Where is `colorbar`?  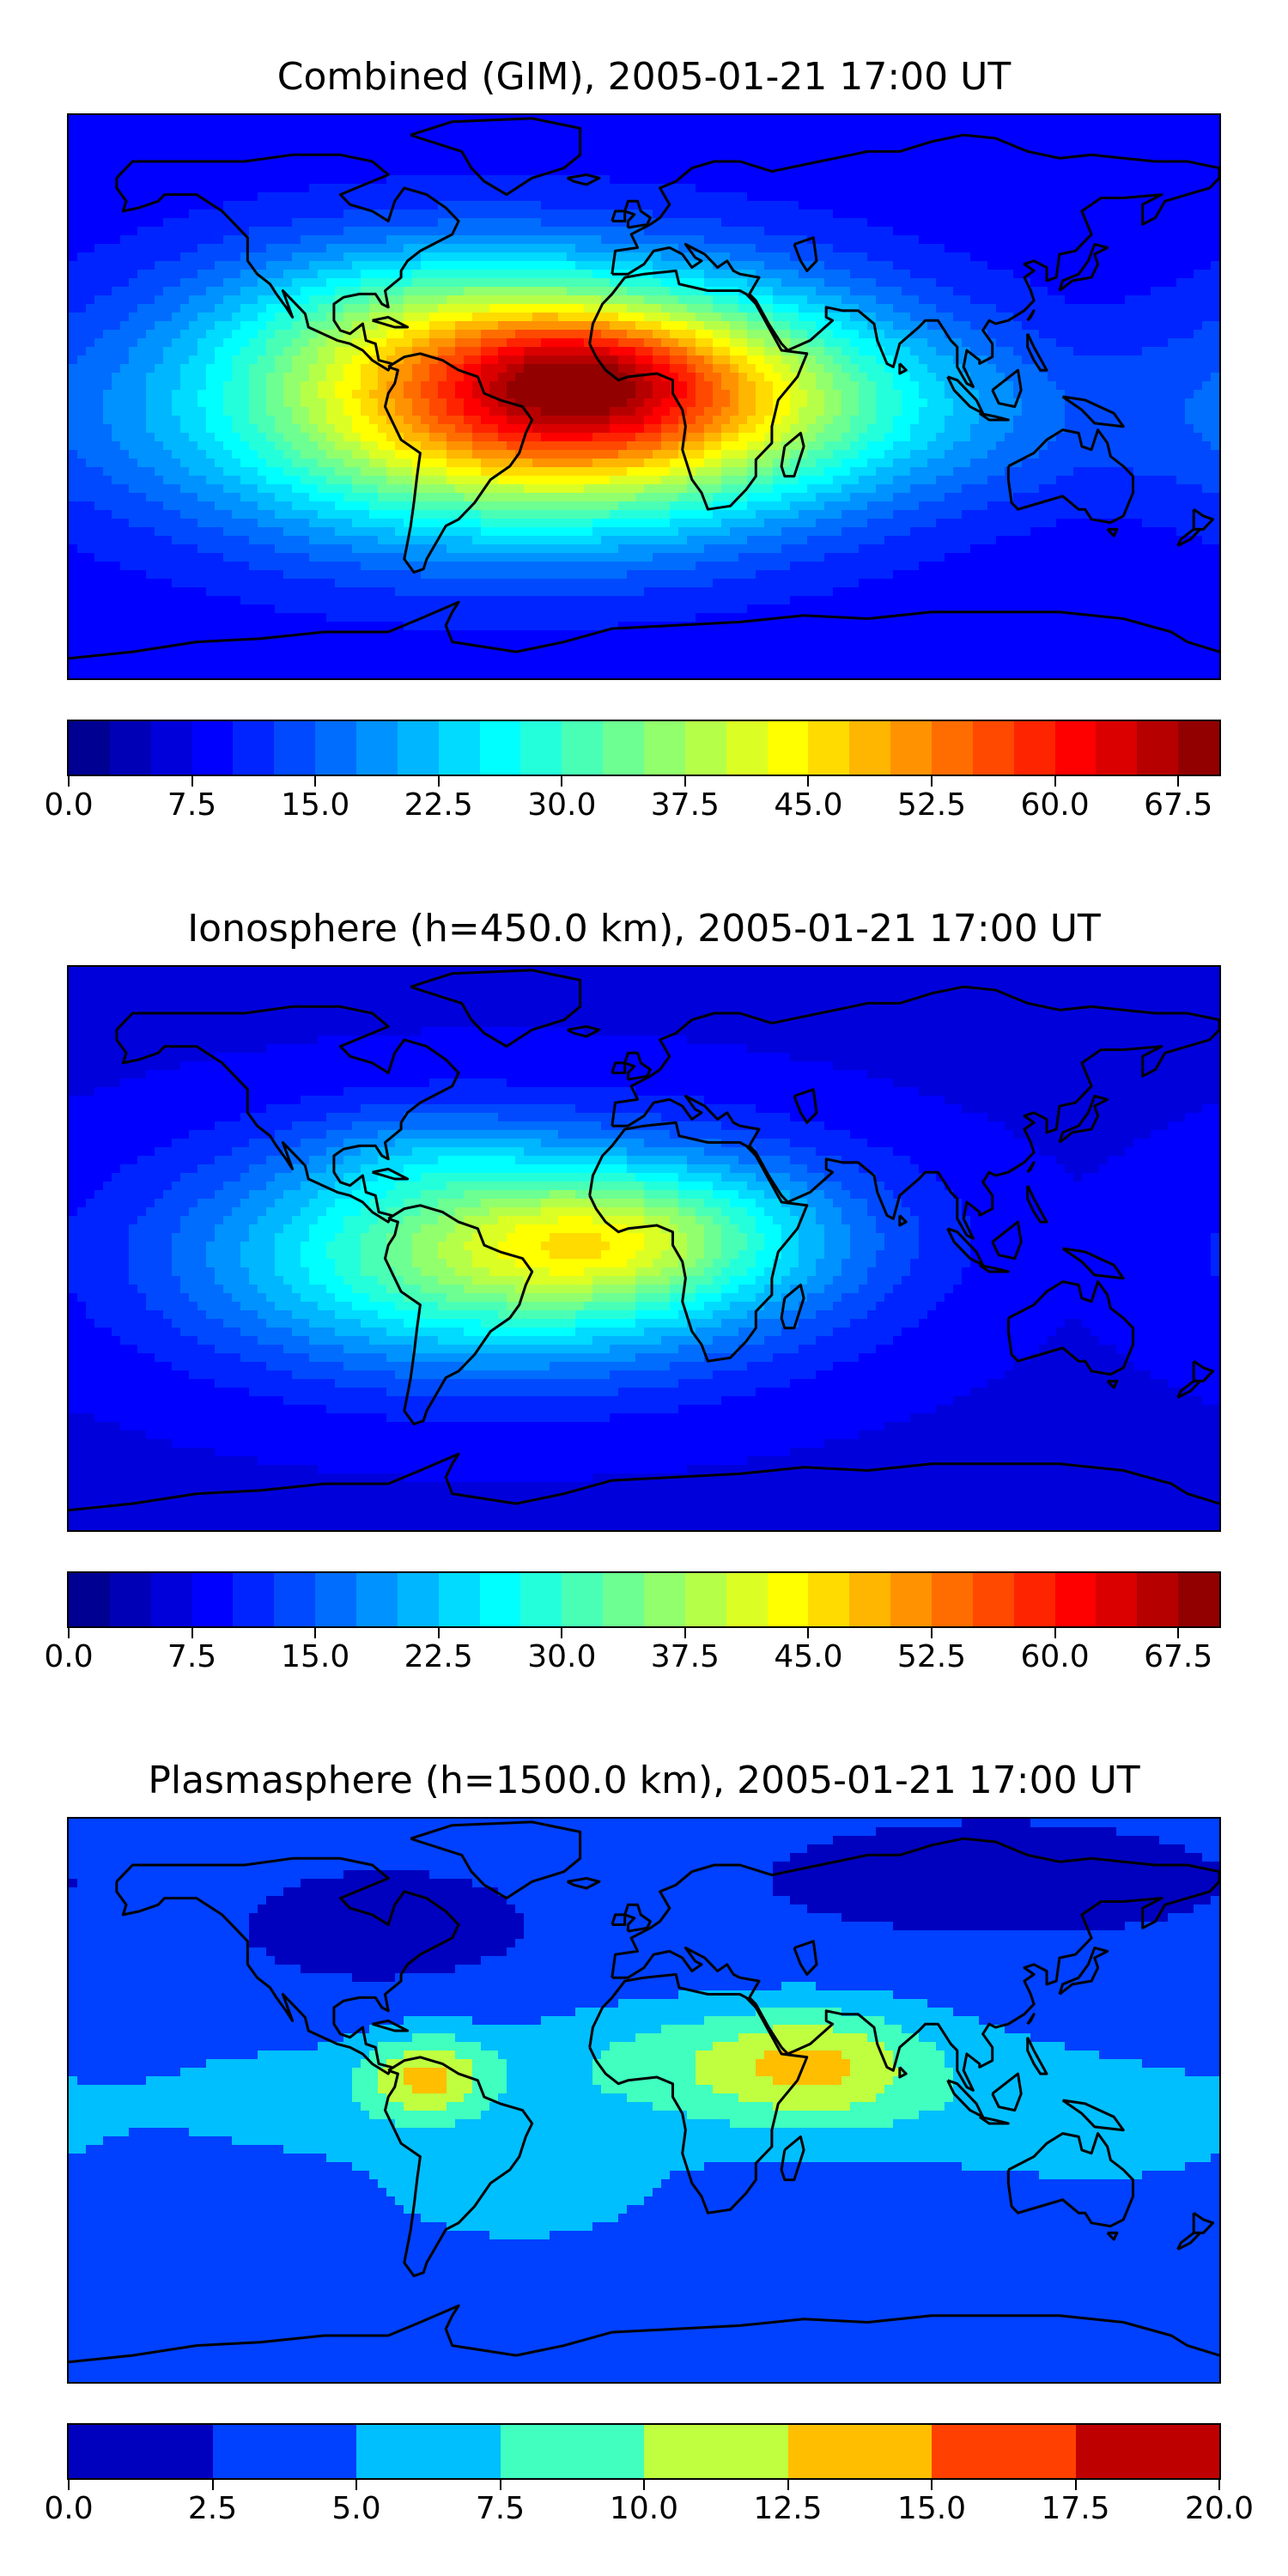 colorbar is located at coordinates (644, 2451).